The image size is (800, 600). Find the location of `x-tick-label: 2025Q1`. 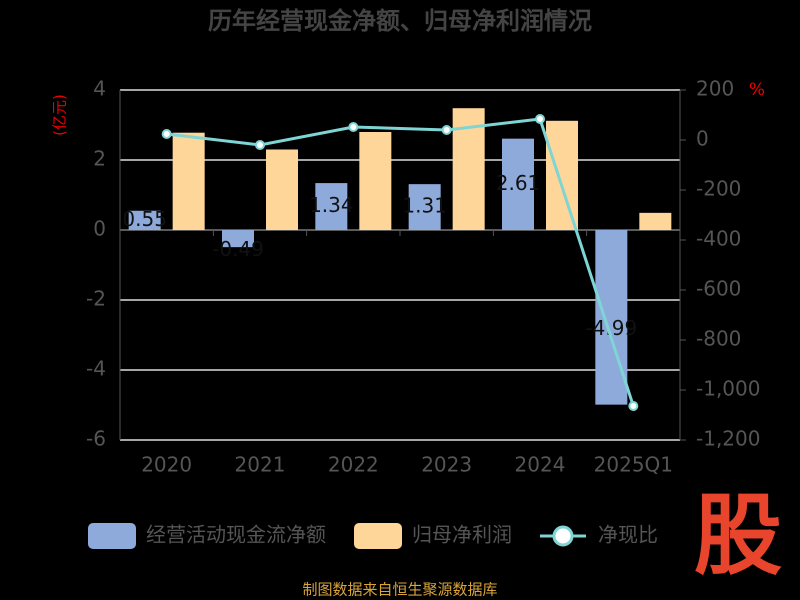

x-tick-label: 2025Q1 is located at coordinates (633, 465).